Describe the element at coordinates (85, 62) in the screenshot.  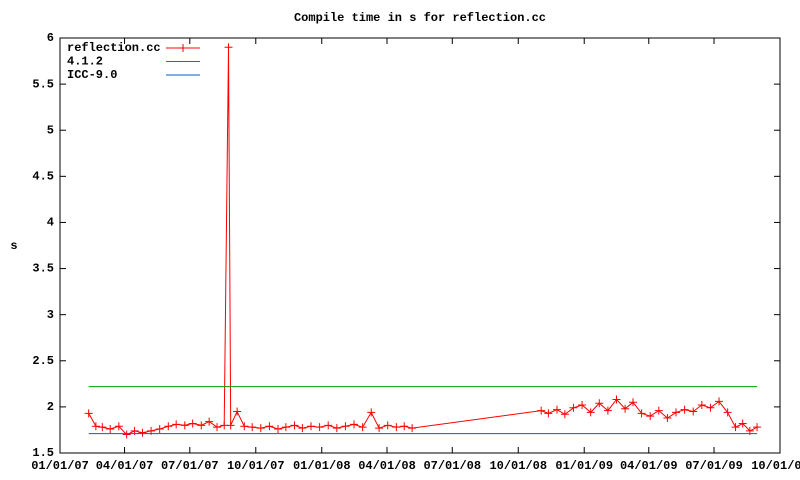
I see `legend-label: 4.1.2` at that location.